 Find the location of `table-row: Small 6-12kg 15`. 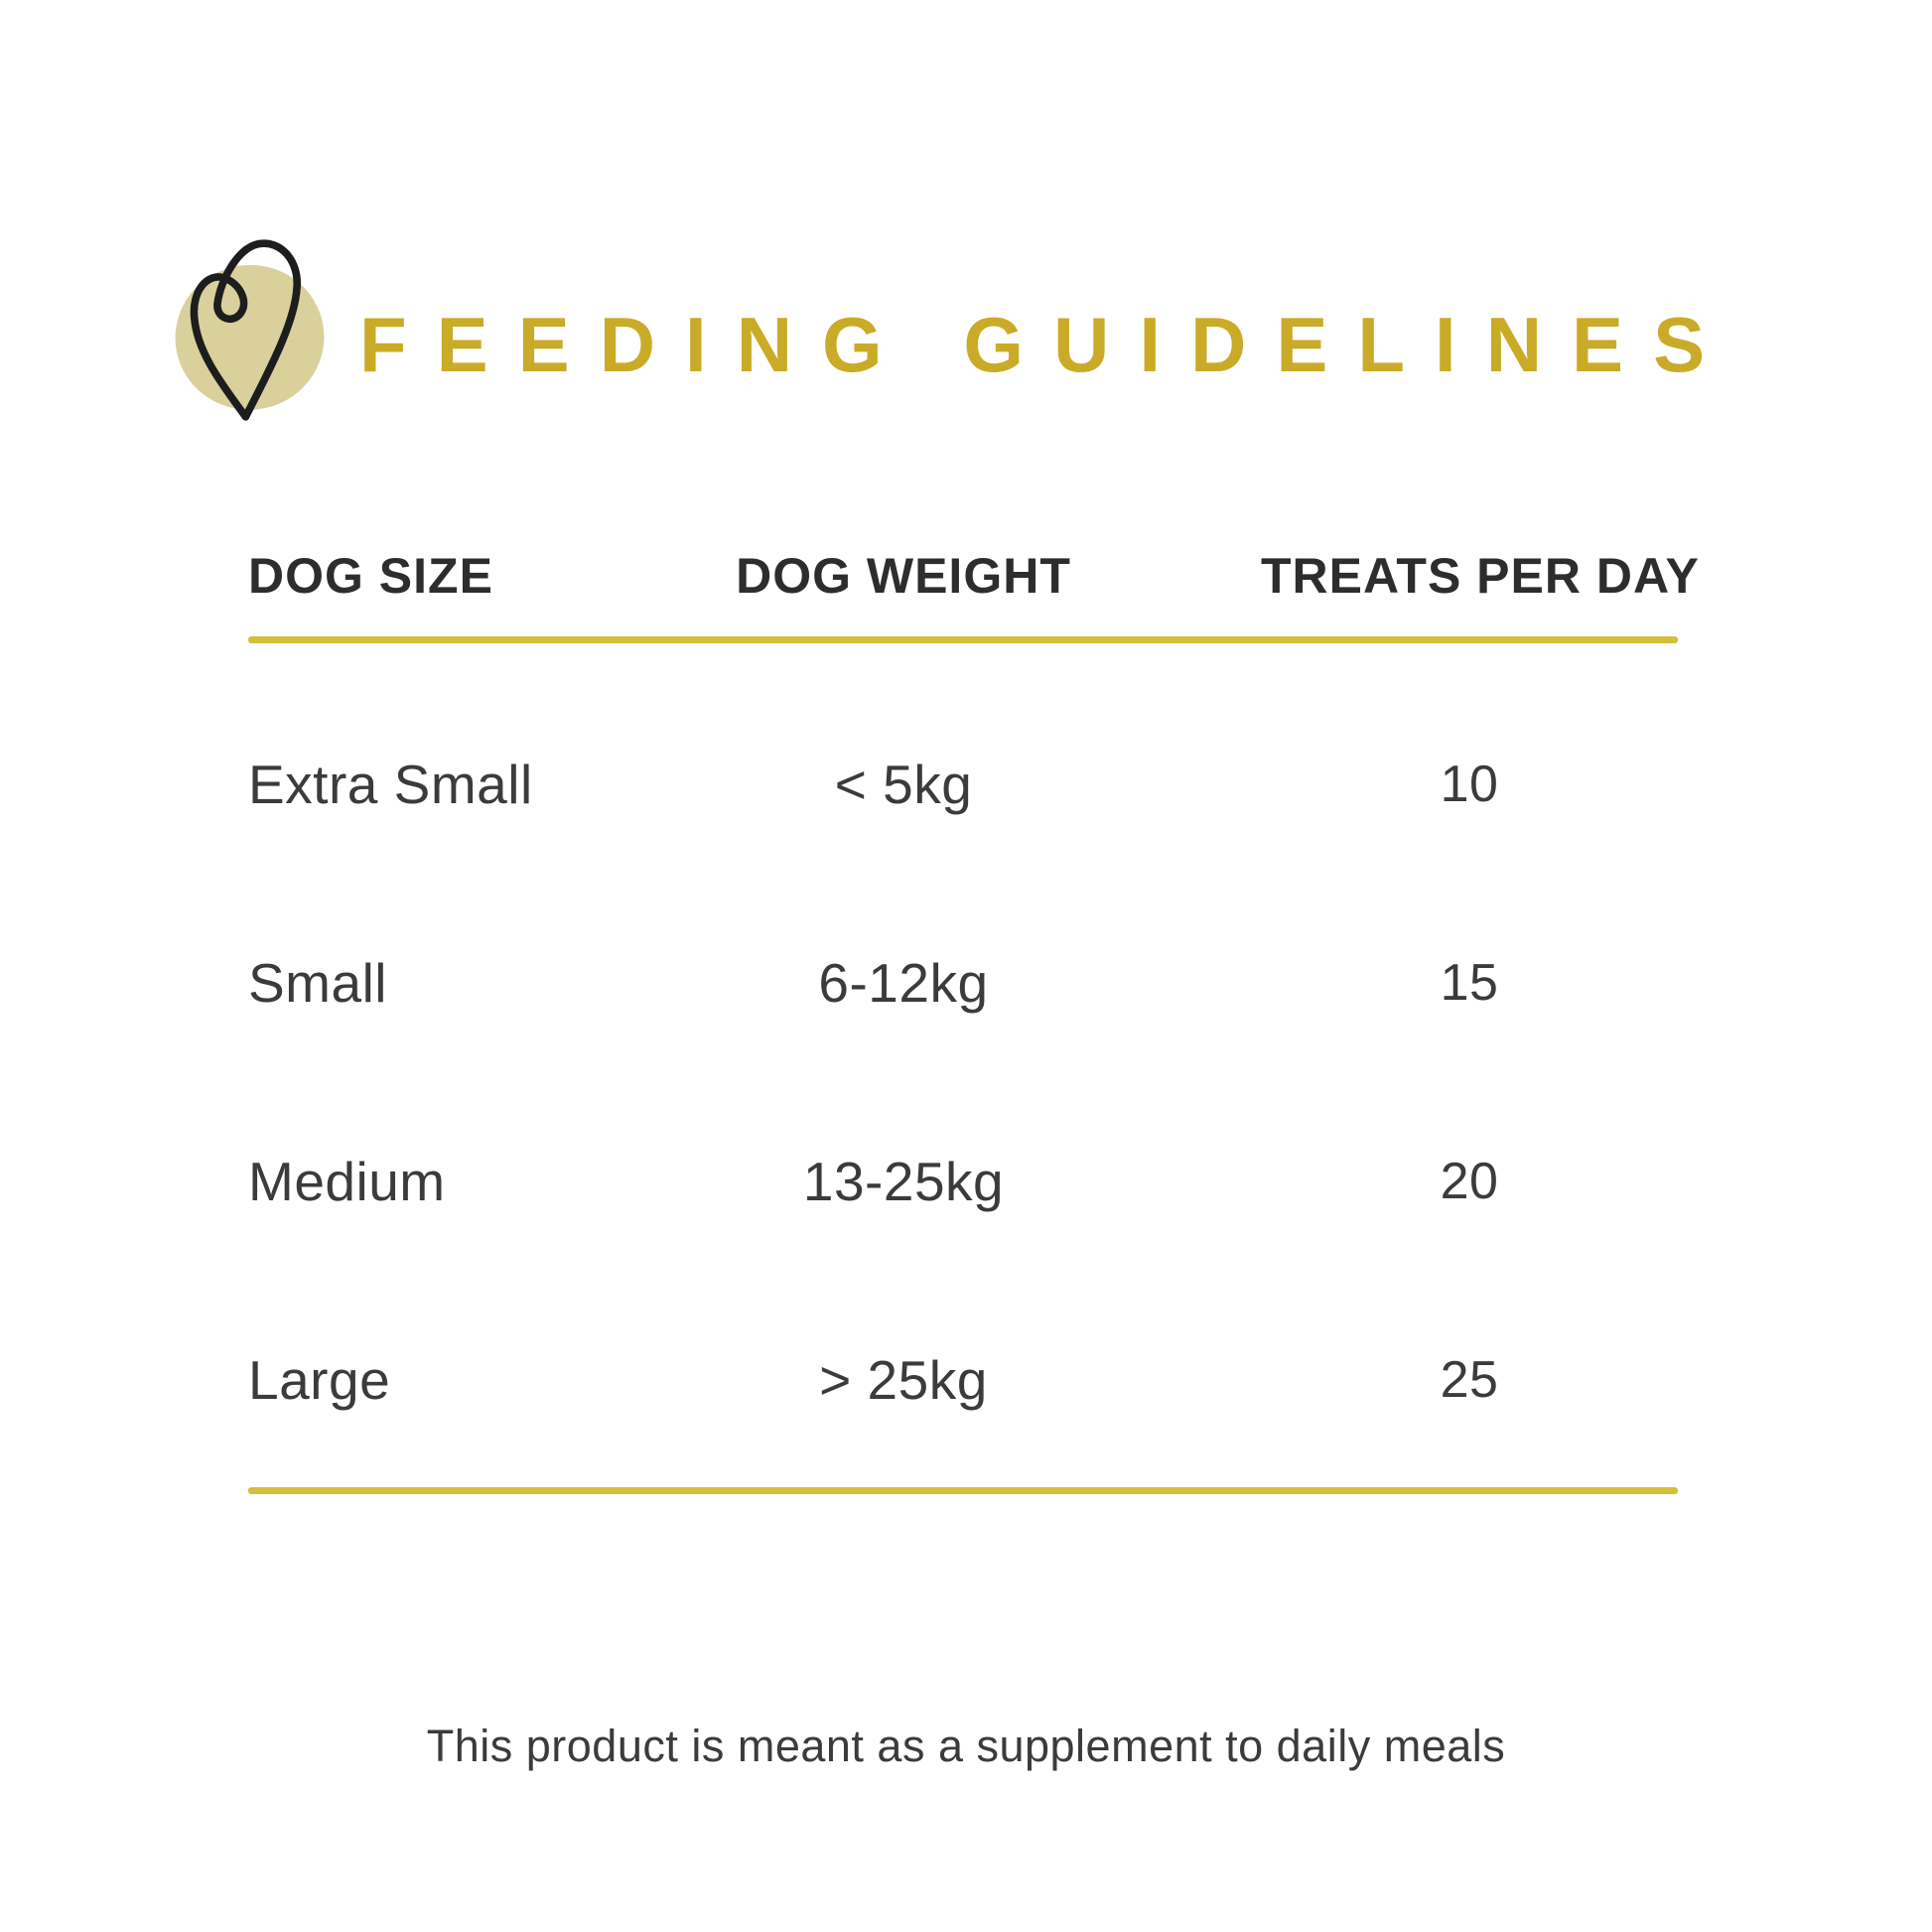

table-row: Small 6-12kg 15 is located at coordinates (963, 983).